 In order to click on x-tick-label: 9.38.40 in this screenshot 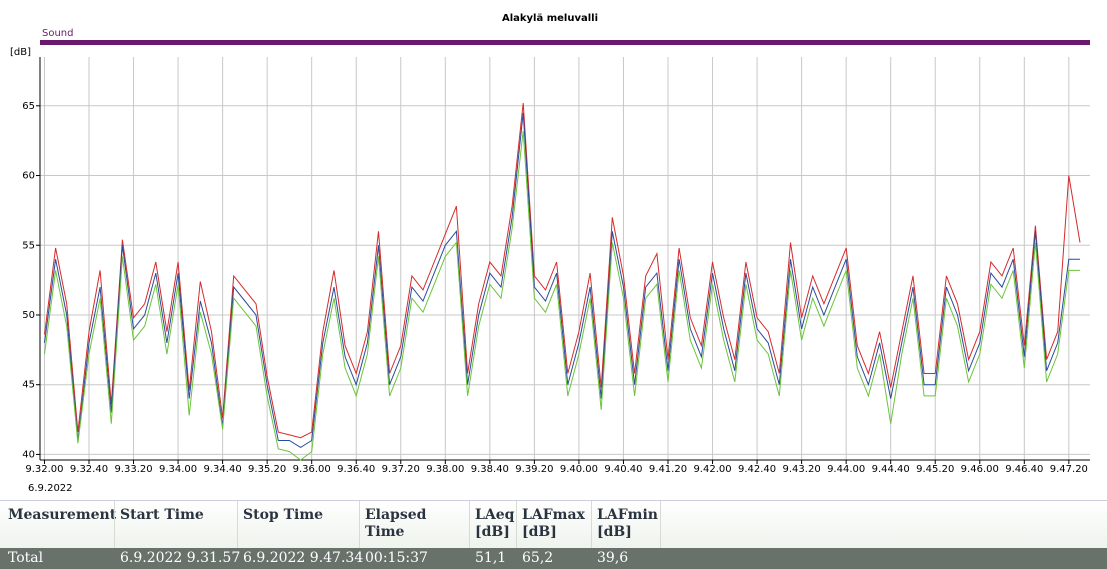, I will do `click(490, 469)`.